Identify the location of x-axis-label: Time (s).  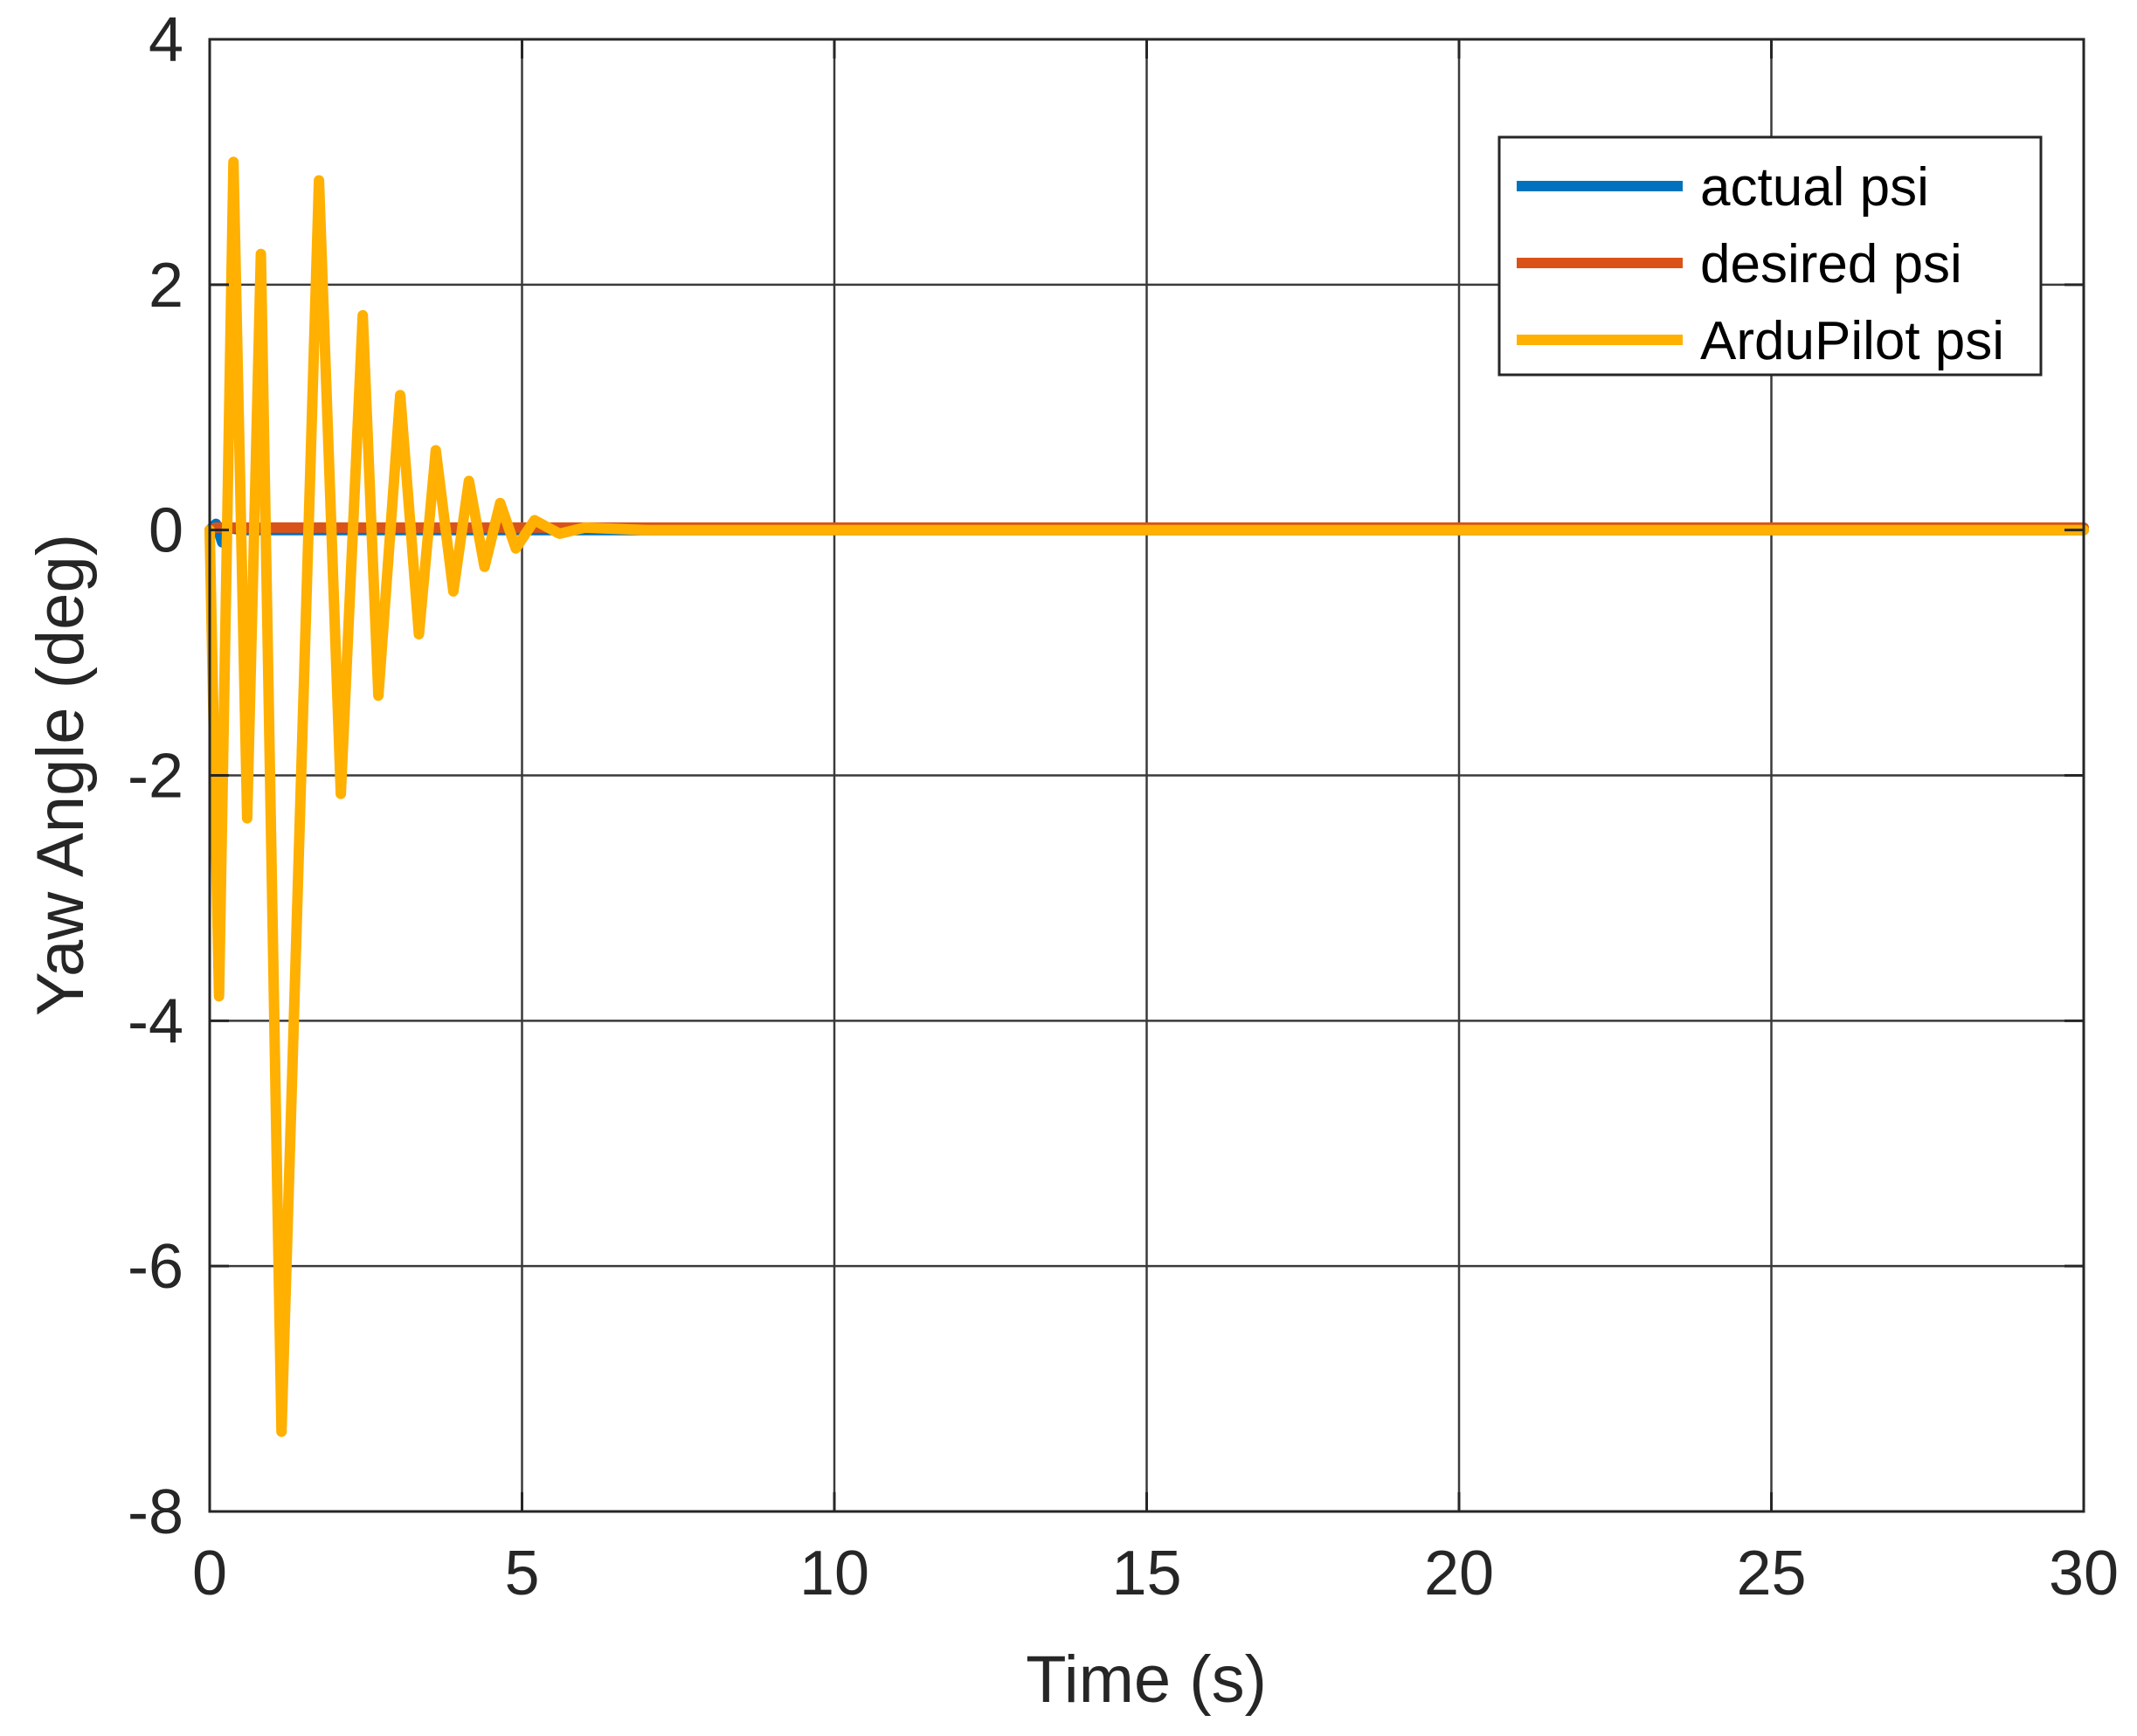
(1146, 1680).